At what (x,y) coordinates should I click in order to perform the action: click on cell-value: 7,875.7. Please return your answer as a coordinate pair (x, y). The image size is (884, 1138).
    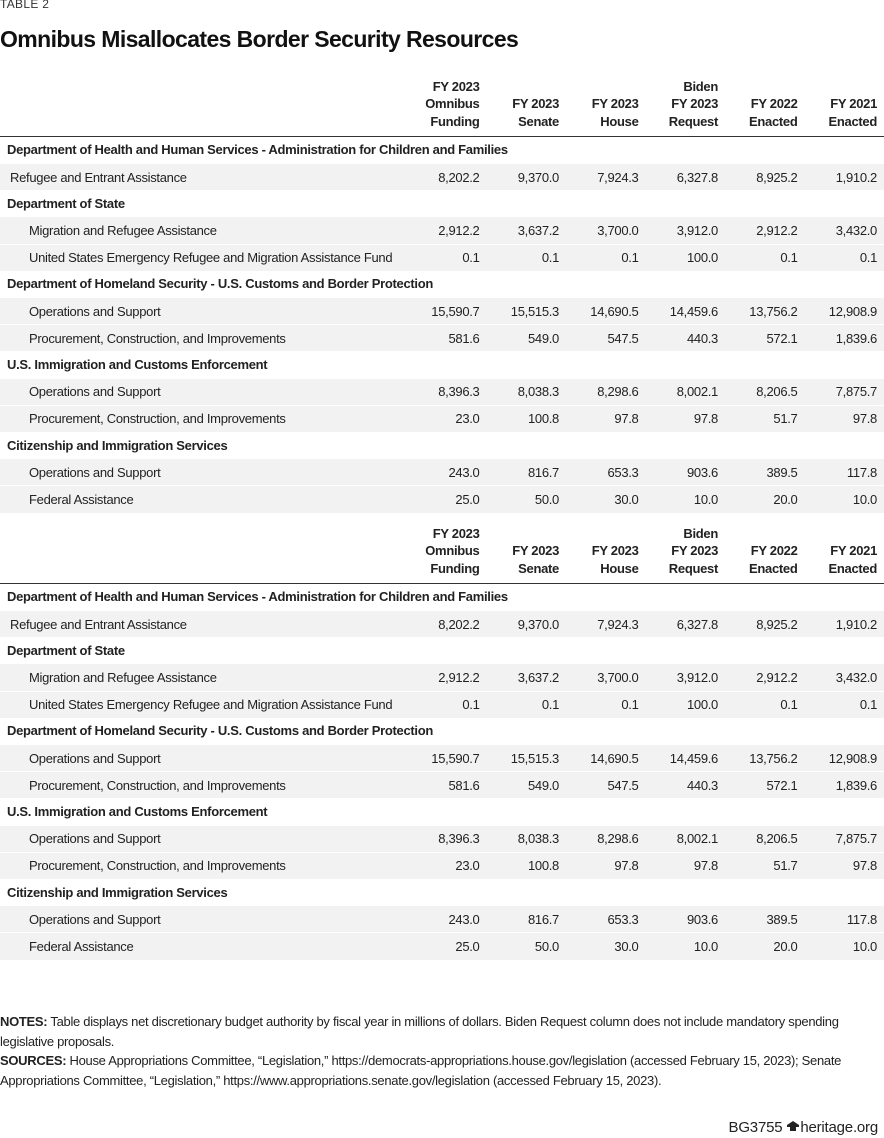
    Looking at the image, I should click on (844, 838).